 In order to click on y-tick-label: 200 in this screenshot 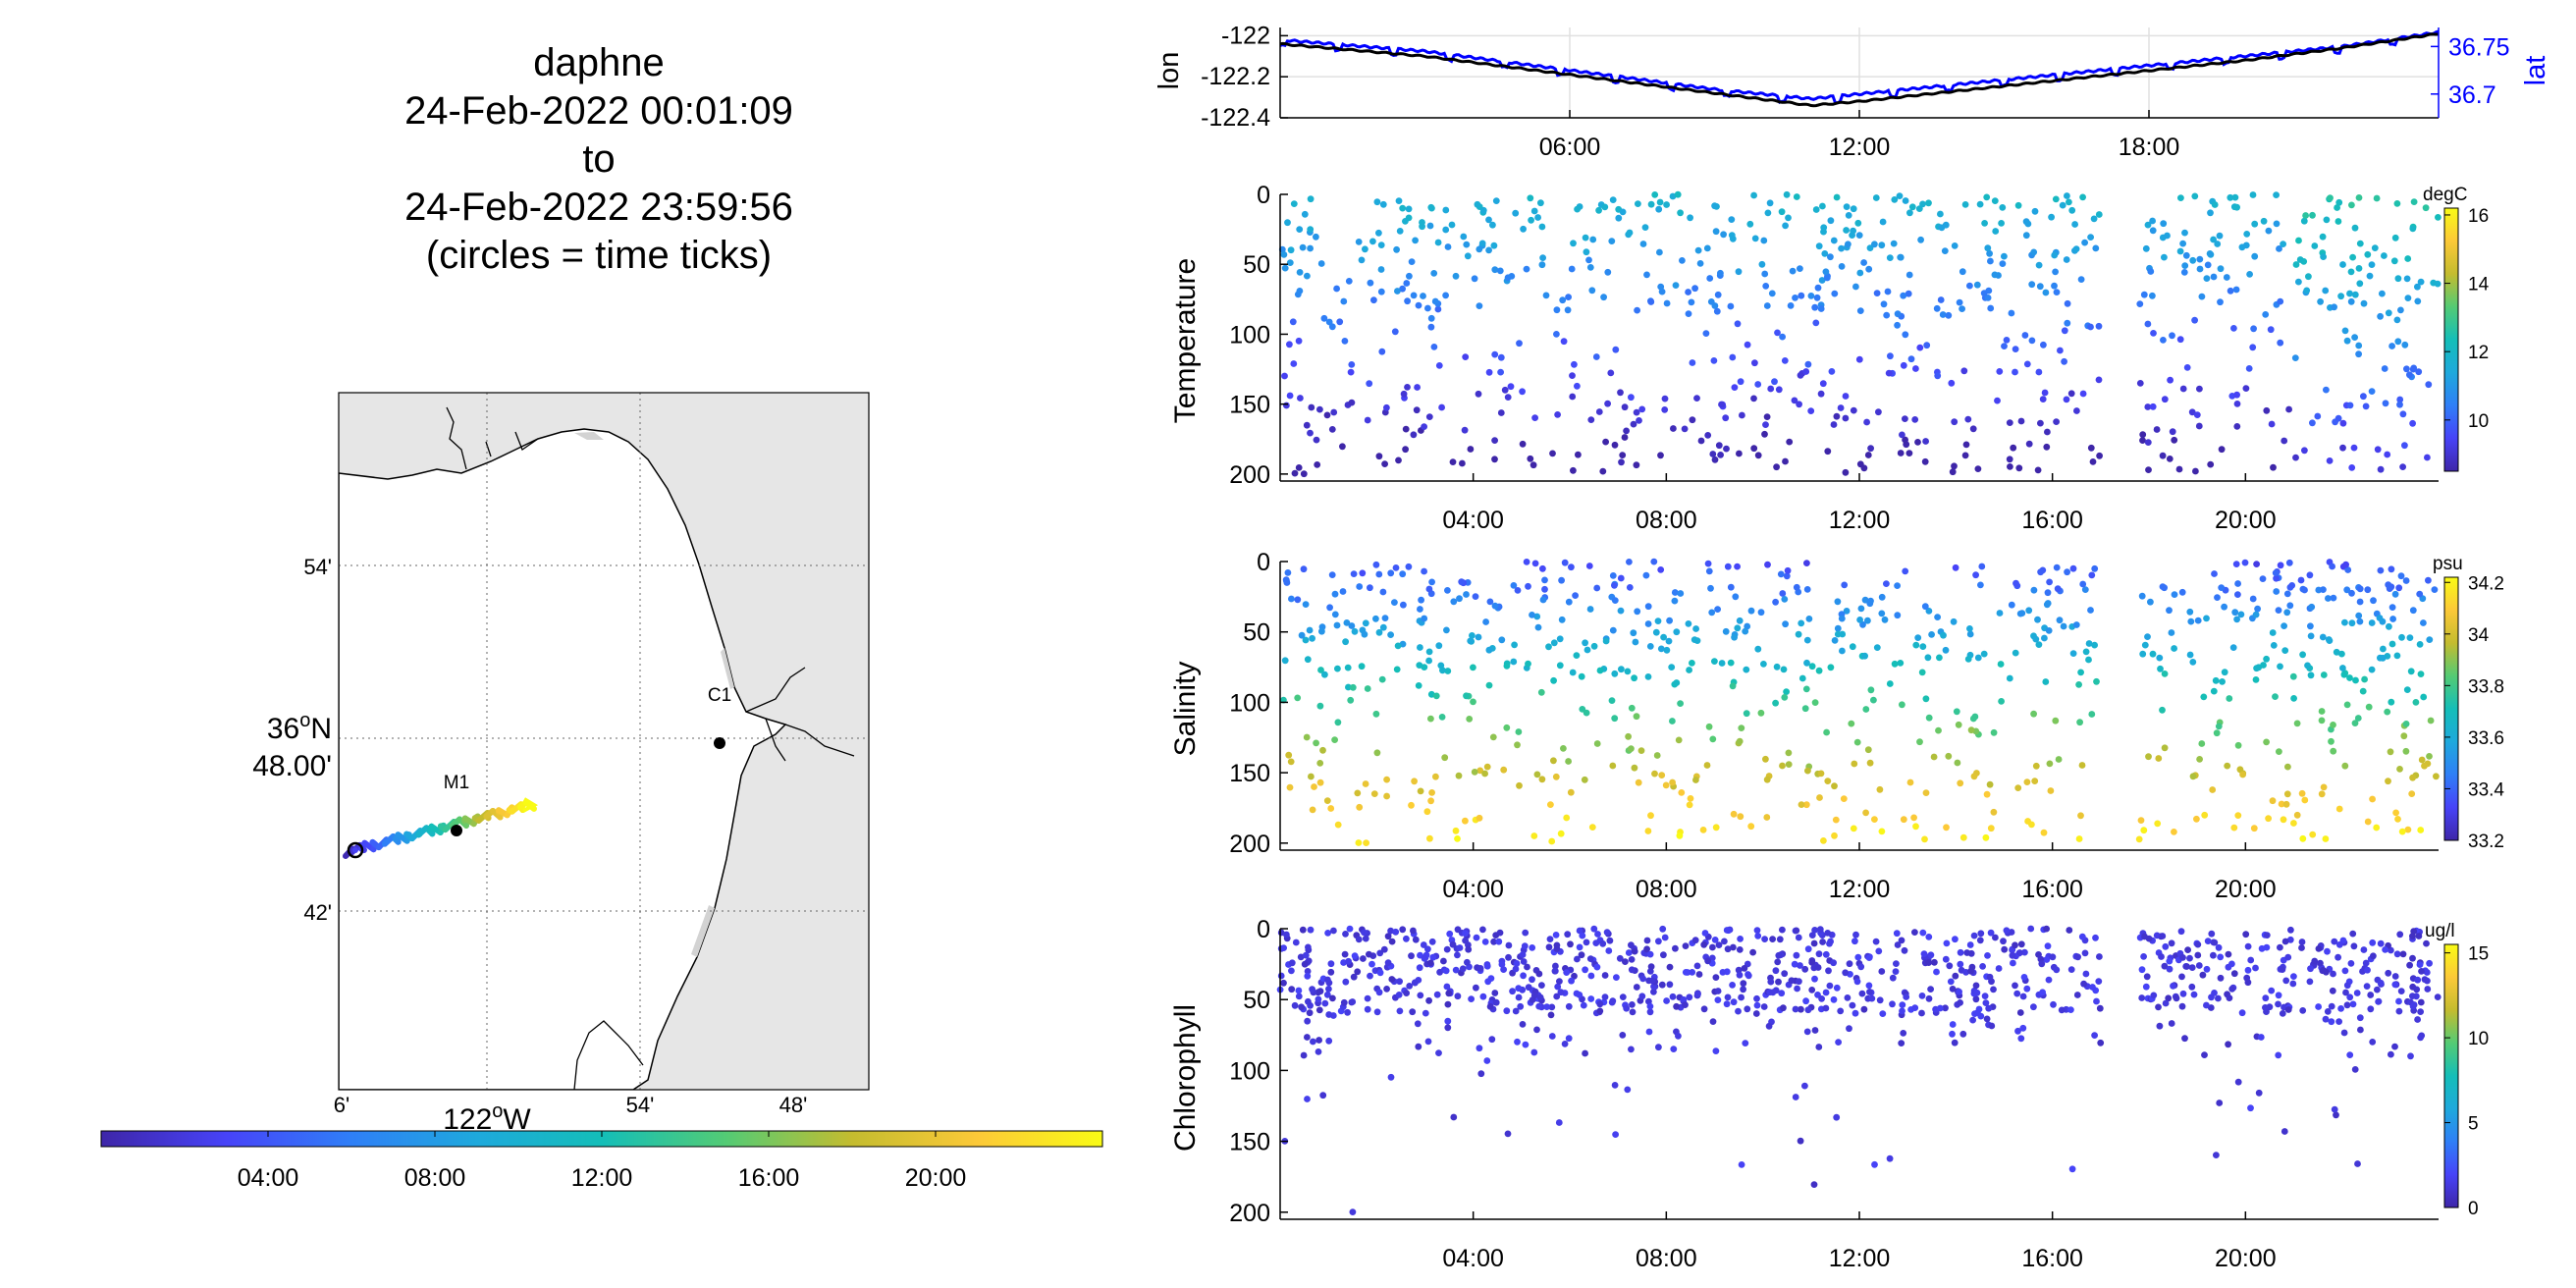, I will do `click(1249, 475)`.